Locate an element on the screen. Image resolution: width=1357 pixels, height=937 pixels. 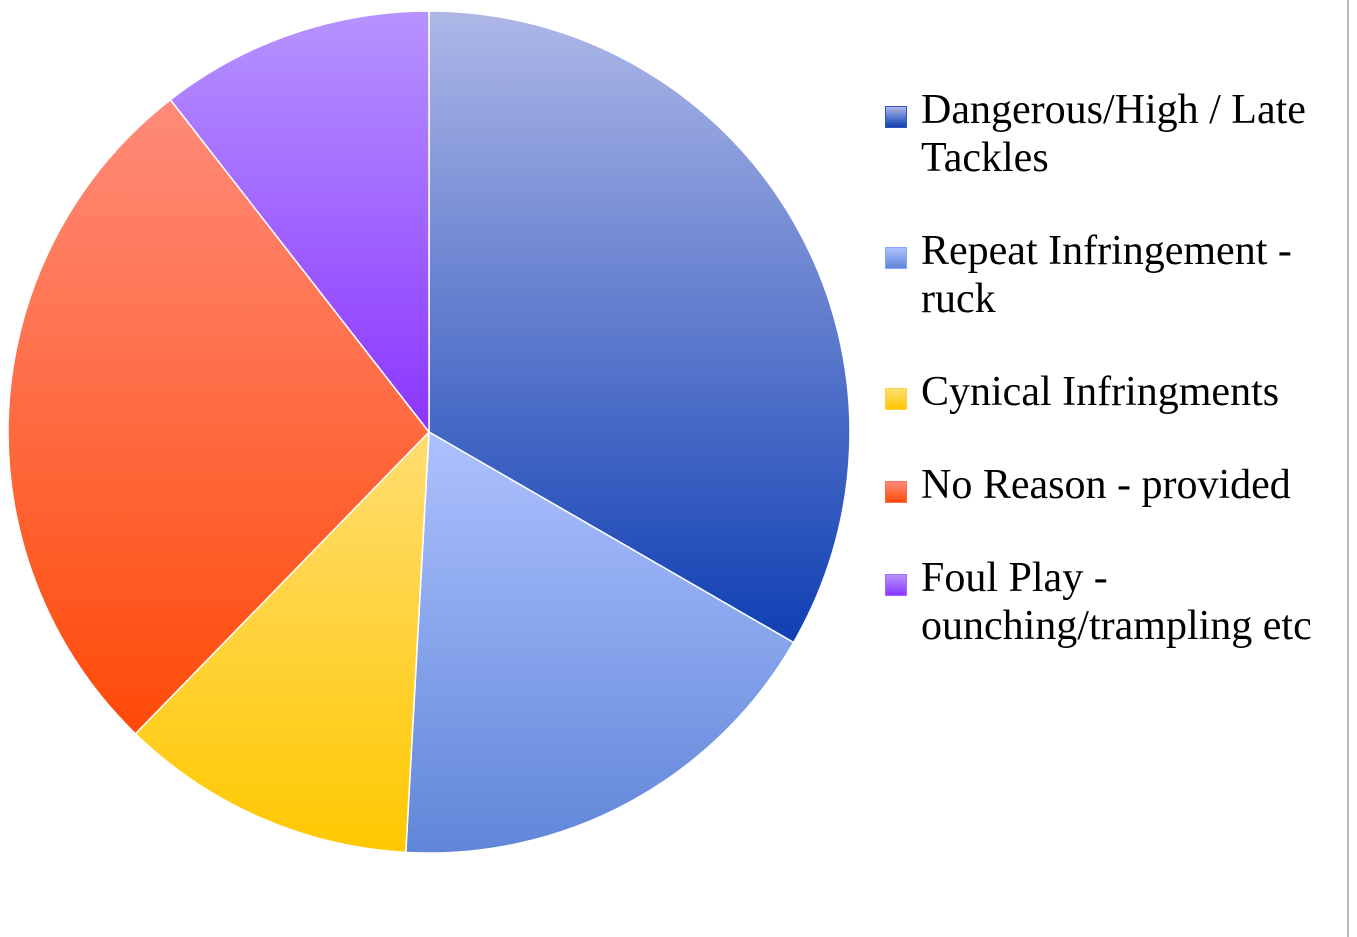
legend-item-cynical-infringments: Cynical Infringments is located at coordinates (1116, 392).